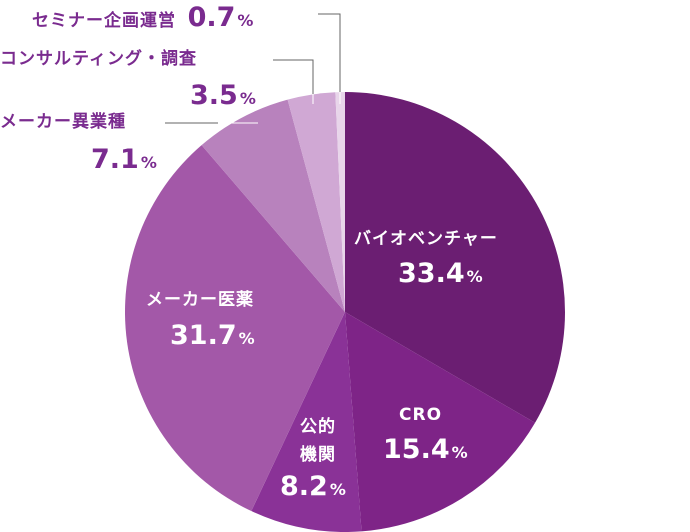 The image size is (690, 532). What do you see at coordinates (212, 335) in the screenshot?
I see `label-maker-pharma-value: 31.7%` at bounding box center [212, 335].